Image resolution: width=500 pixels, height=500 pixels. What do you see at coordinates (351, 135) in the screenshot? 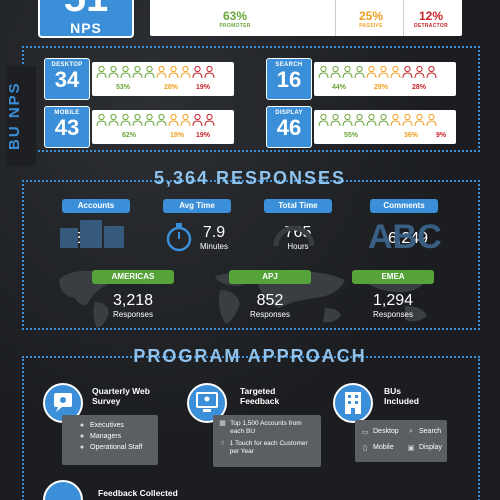
I see `bu-promoter-pct: 55%` at bounding box center [351, 135].